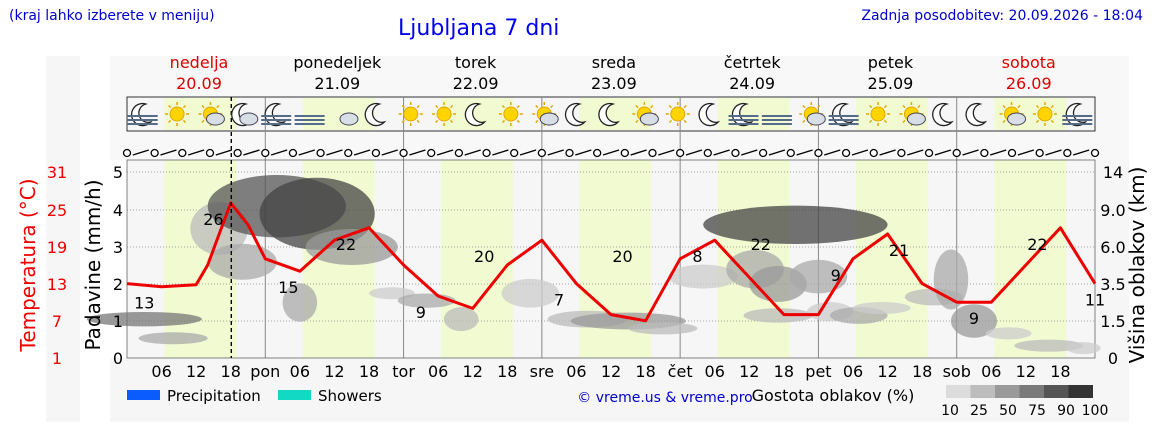 The image size is (1152, 443). I want to click on daylight-icon-band, so click(338, 114).